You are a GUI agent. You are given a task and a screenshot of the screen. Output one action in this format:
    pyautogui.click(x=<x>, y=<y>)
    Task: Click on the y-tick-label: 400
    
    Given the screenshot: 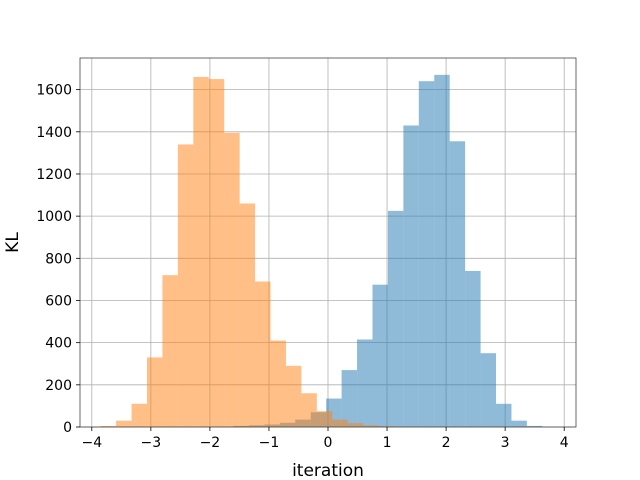 What is the action you would take?
    pyautogui.click(x=58, y=344)
    